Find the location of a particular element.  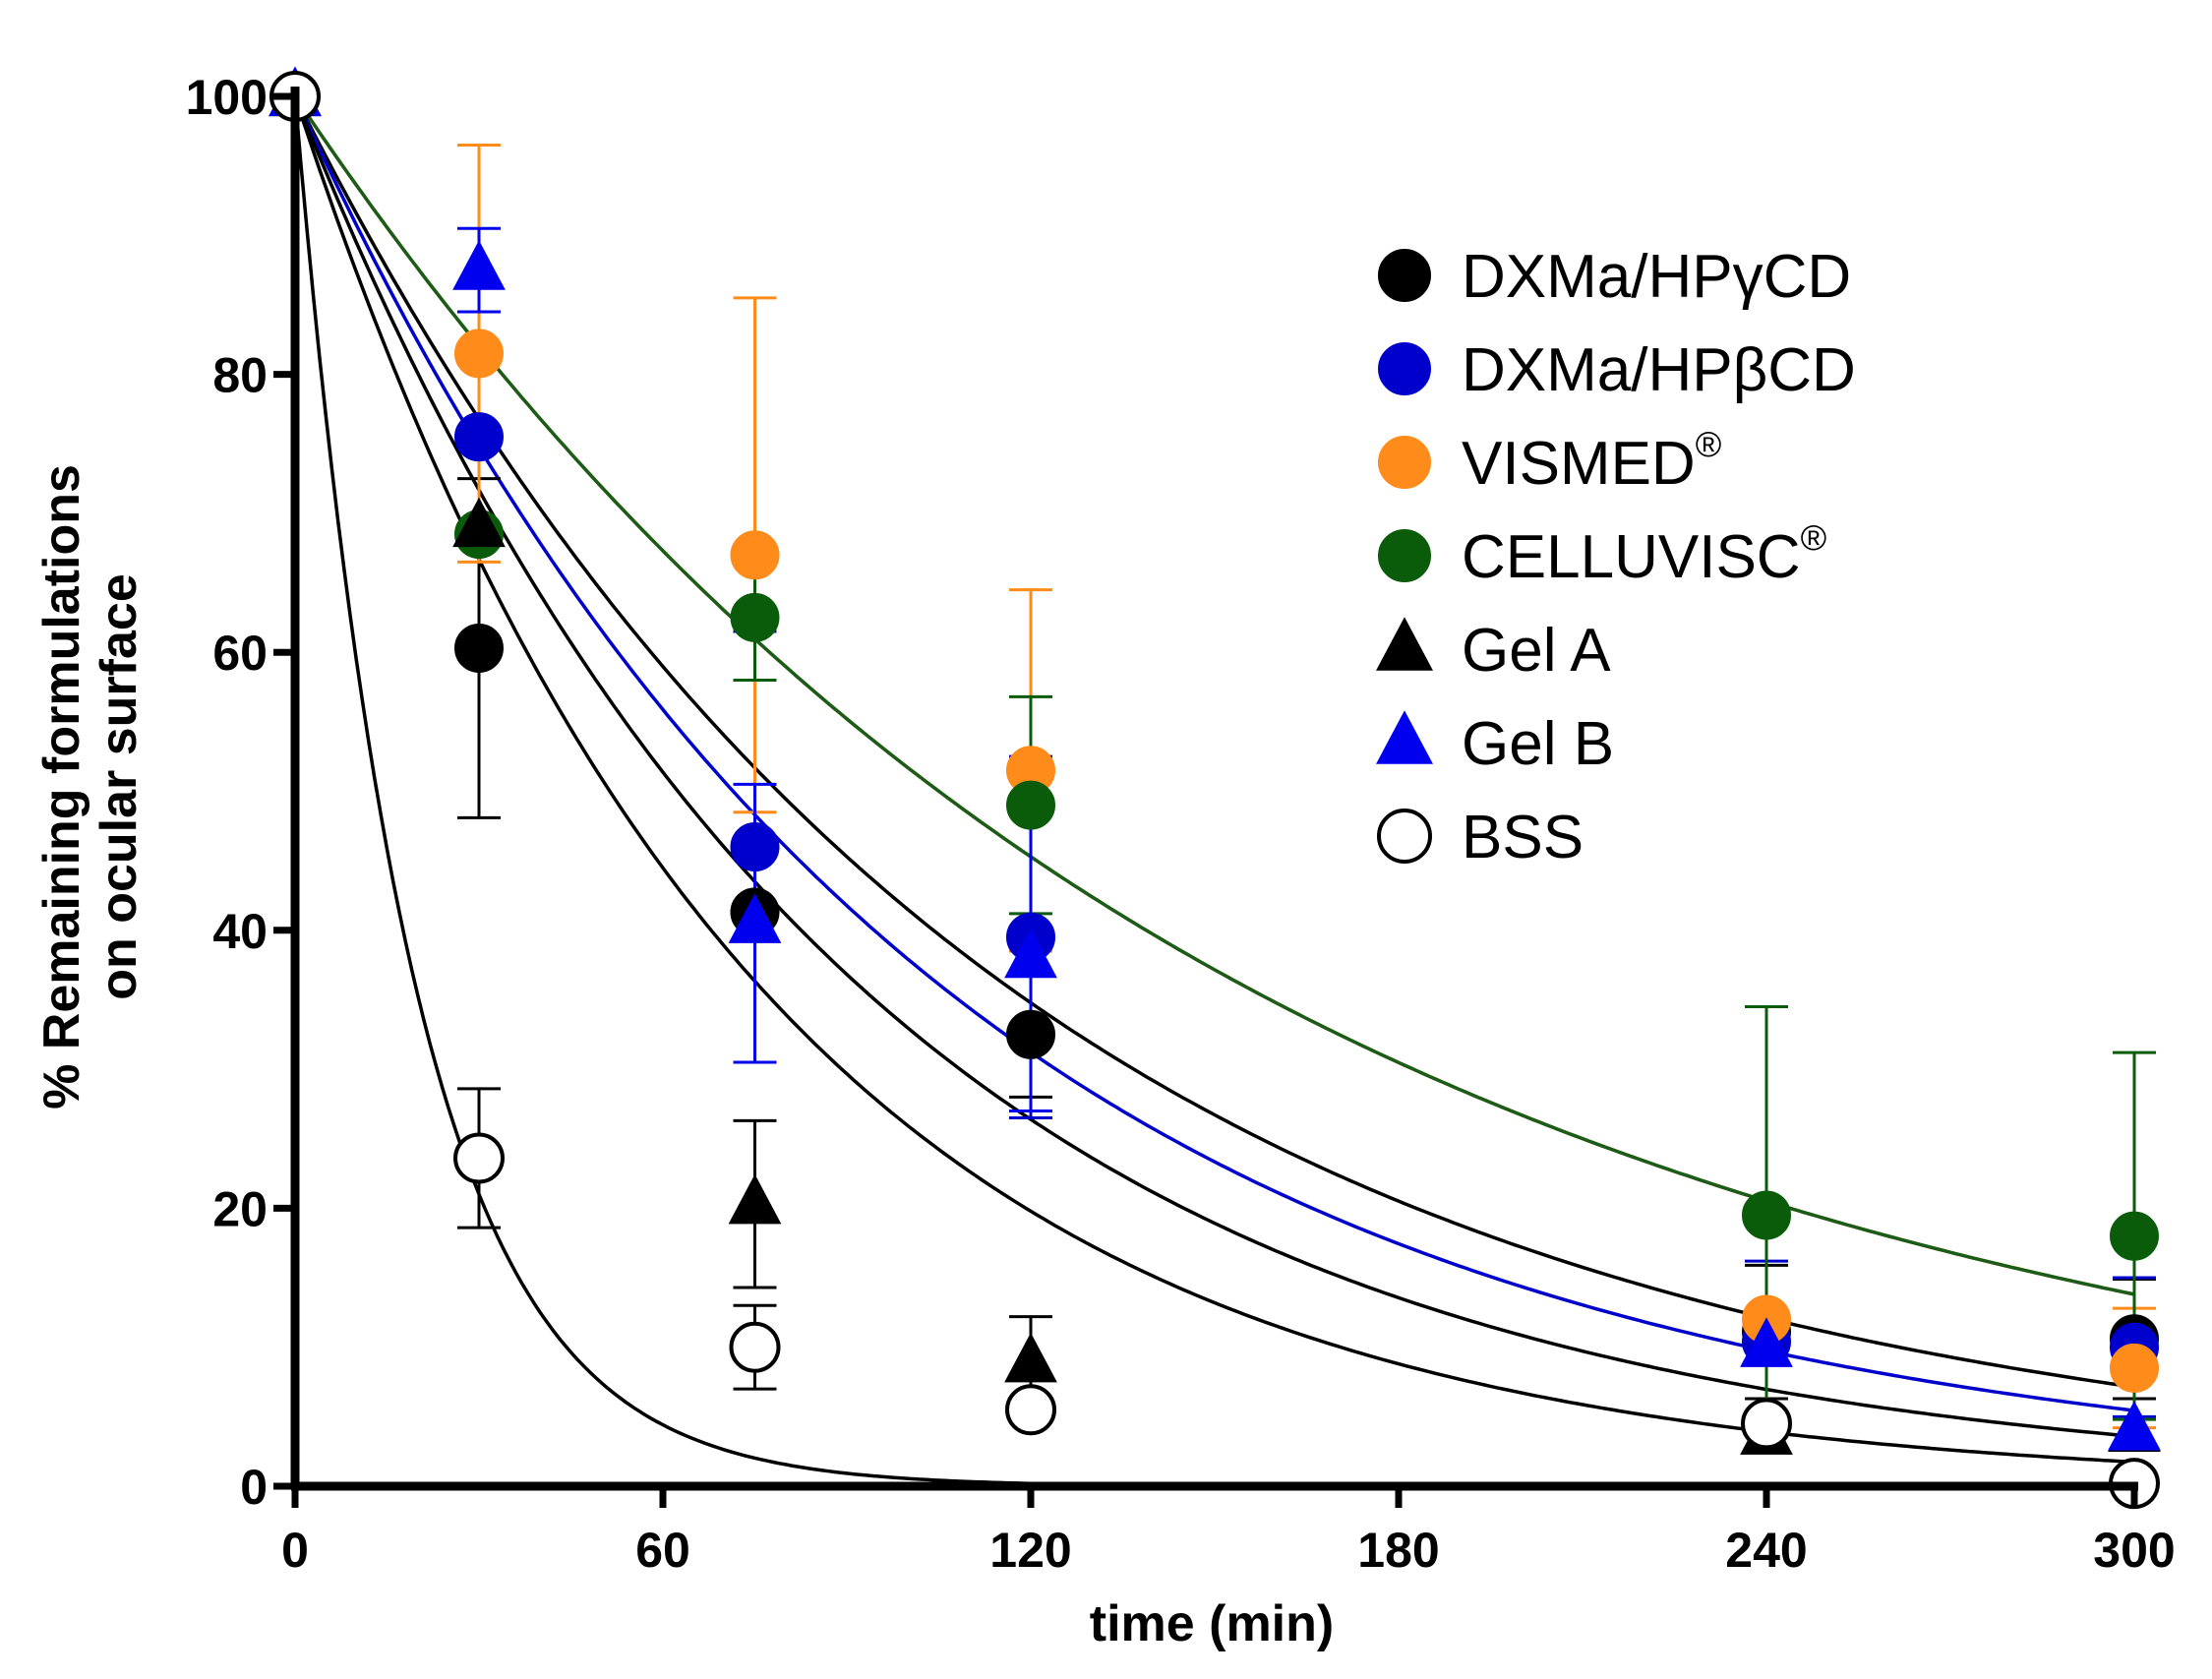

legend-label-6: BSS is located at coordinates (1523, 837).